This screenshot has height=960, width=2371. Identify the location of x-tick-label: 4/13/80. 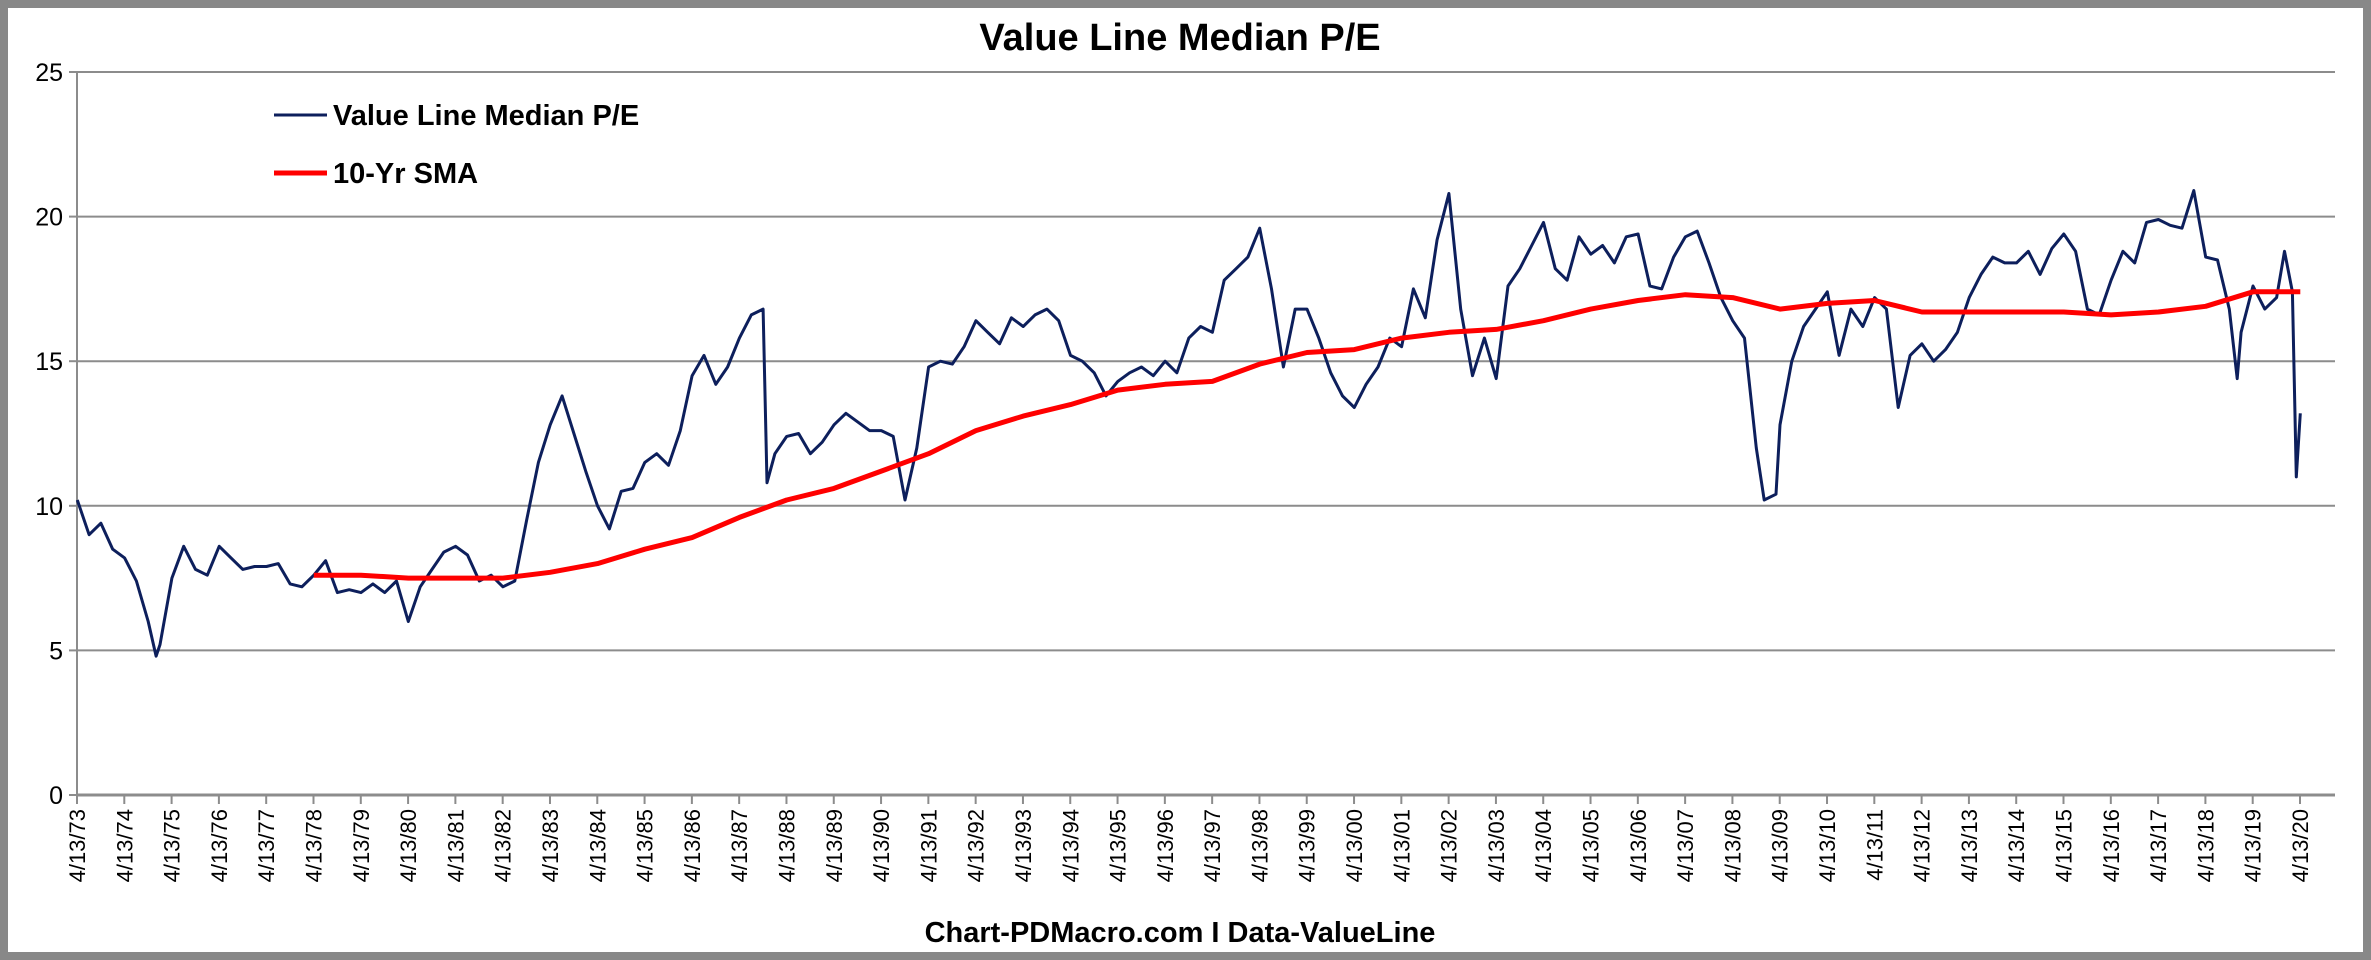
(408, 845).